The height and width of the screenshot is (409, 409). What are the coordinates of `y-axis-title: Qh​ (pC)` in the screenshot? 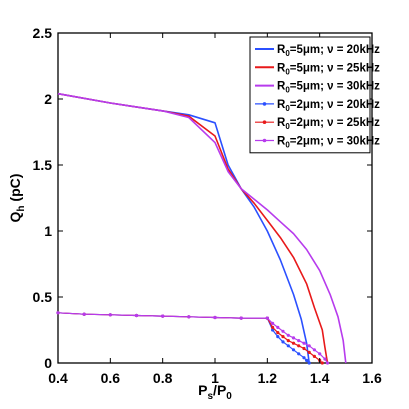 It's located at (17, 198).